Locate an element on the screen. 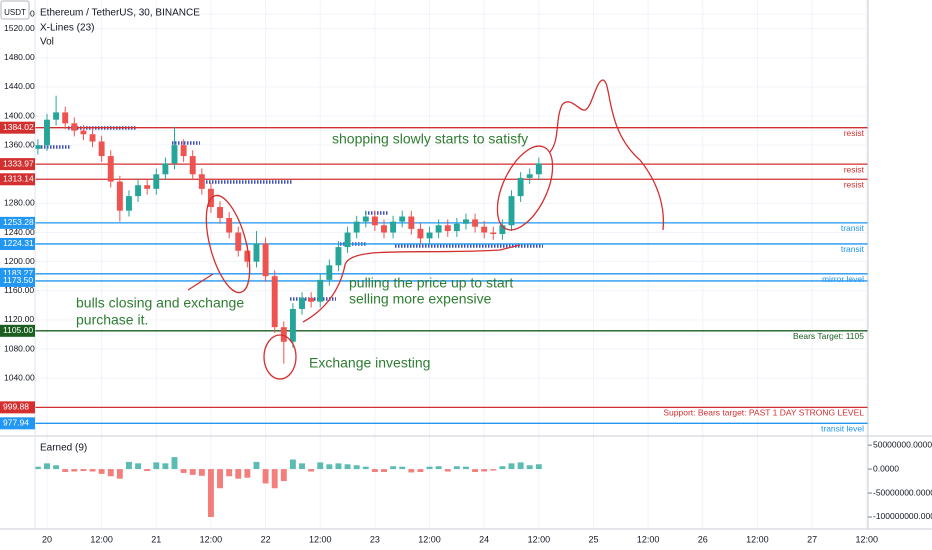  y-tick-label: 1040.00 is located at coordinates (19, 377).